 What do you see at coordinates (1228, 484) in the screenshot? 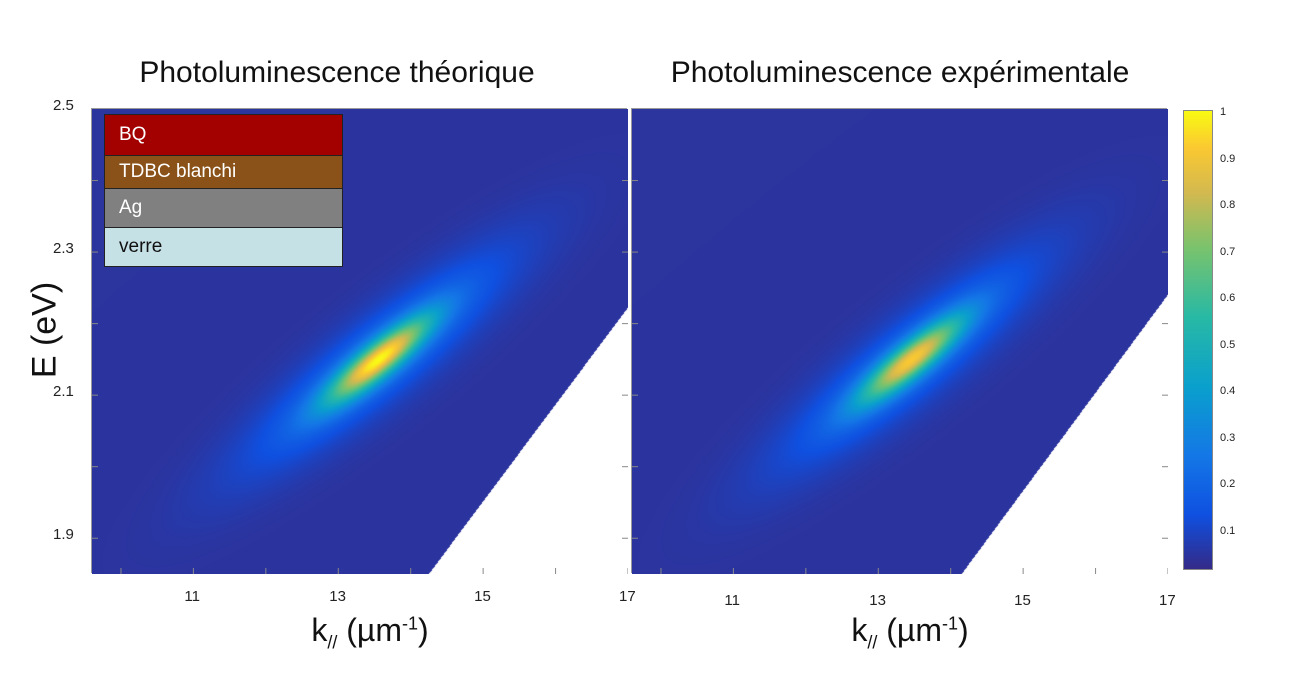
I see `colorbar-tick-label: 0.2` at bounding box center [1228, 484].